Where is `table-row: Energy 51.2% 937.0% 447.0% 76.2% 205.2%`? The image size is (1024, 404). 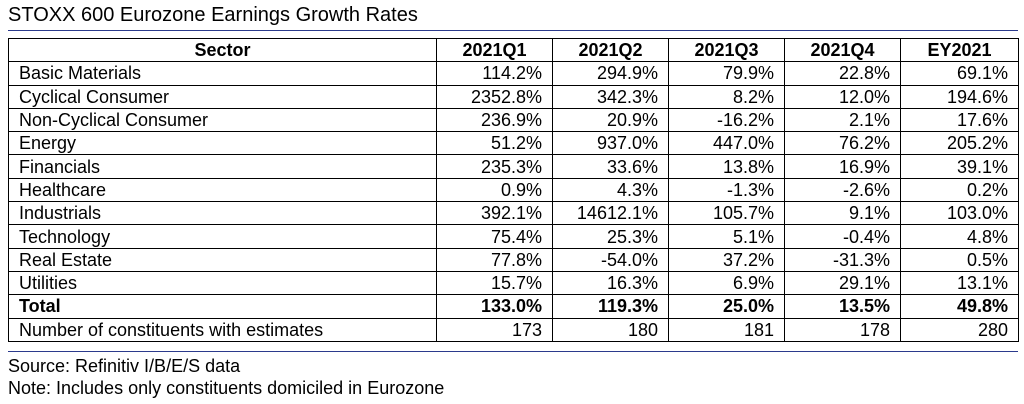
table-row: Energy 51.2% 937.0% 447.0% 76.2% 205.2% is located at coordinates (513, 143).